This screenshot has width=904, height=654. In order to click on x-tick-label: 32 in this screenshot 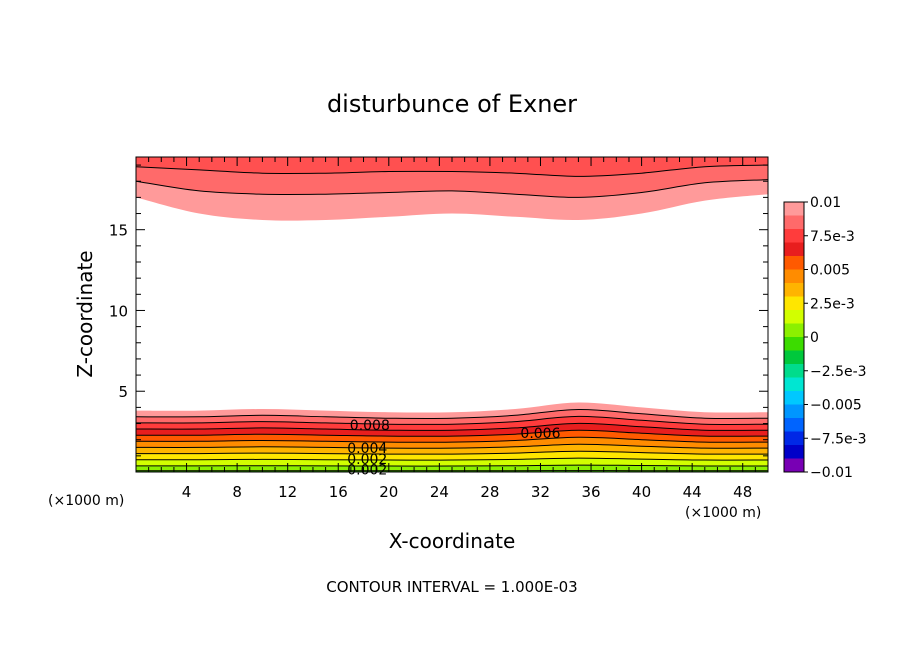, I will do `click(540, 492)`.